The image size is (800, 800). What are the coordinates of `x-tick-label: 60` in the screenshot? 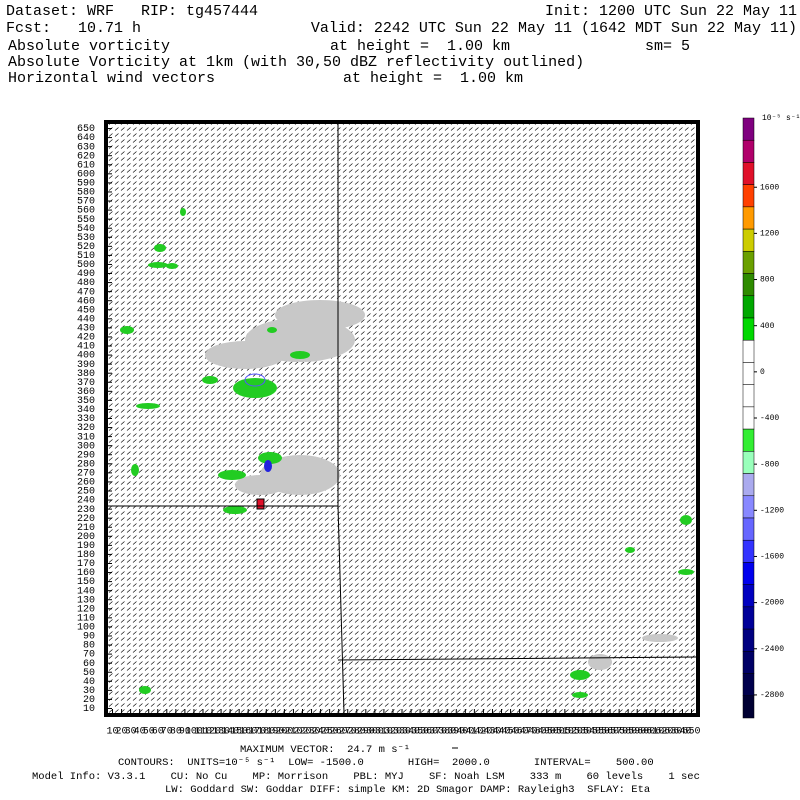 It's located at (158, 732).